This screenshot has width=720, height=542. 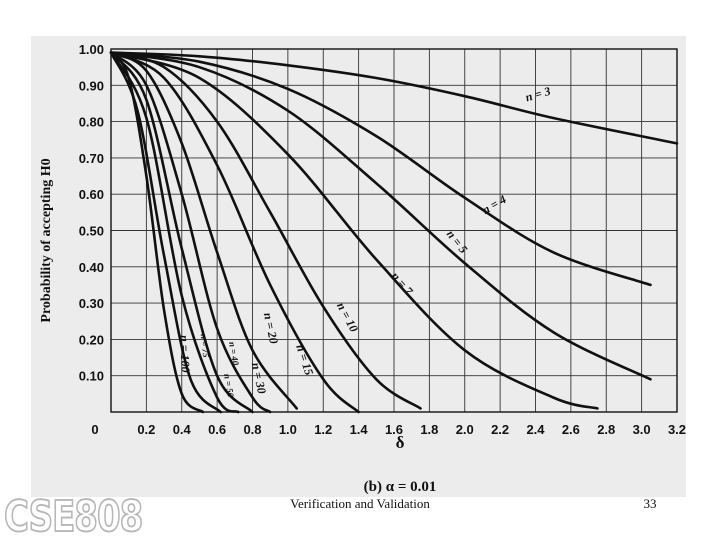 What do you see at coordinates (91, 194) in the screenshot?
I see `y-tick-label: 0.60` at bounding box center [91, 194].